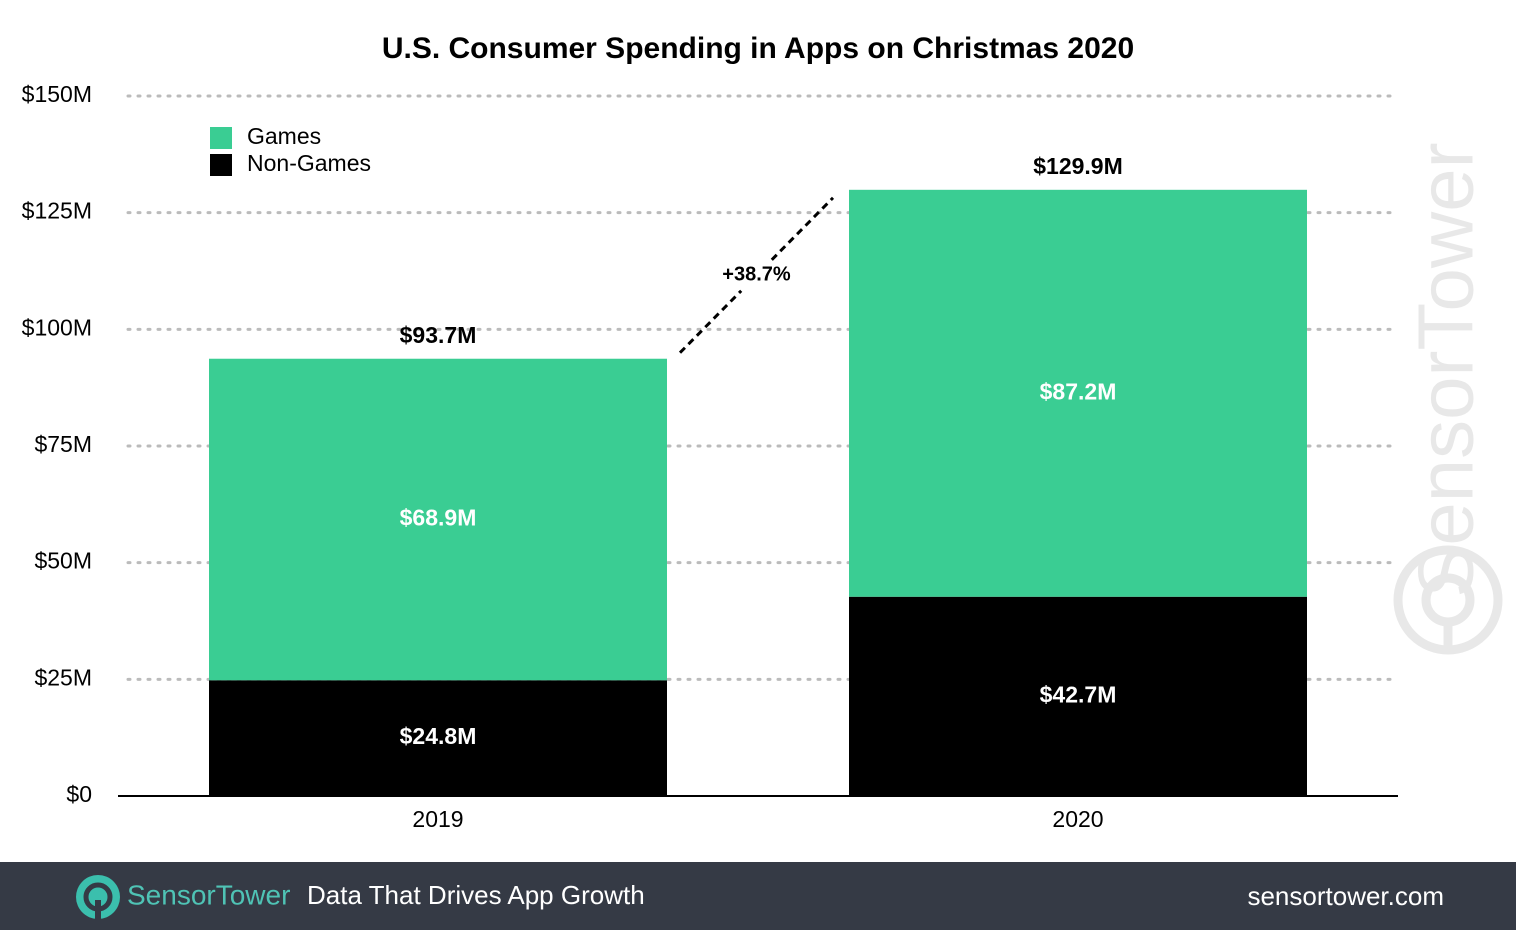 This screenshot has height=930, width=1516. What do you see at coordinates (437, 819) in the screenshot?
I see `x-tick-label: 2019` at bounding box center [437, 819].